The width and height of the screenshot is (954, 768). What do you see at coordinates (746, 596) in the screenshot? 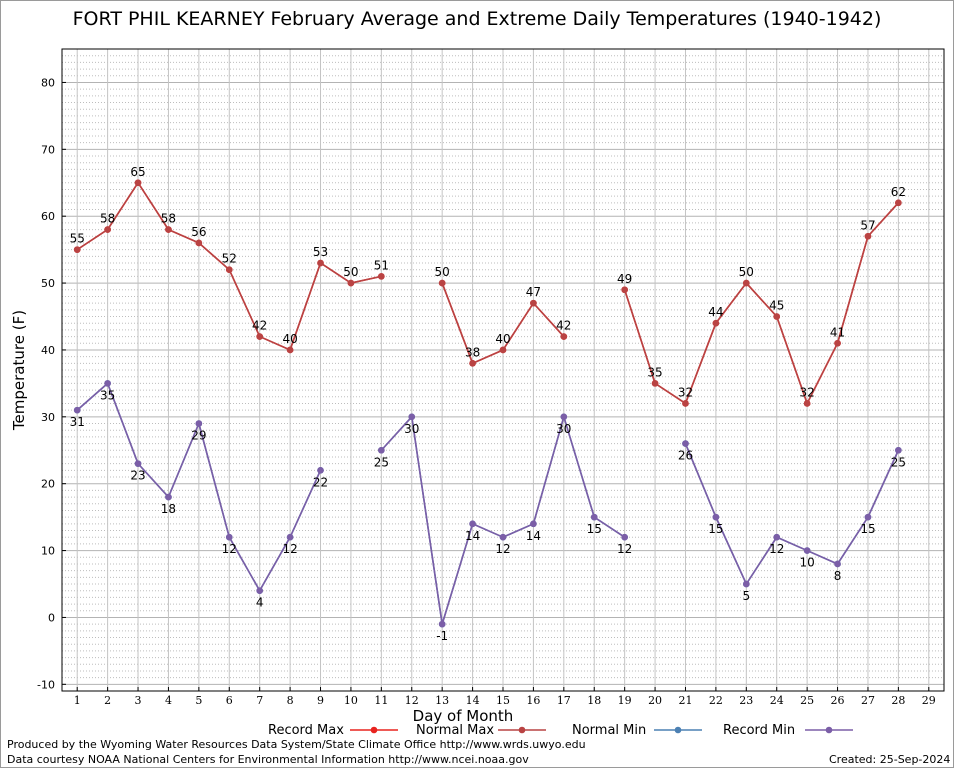
I see `min-data-label: 5` at bounding box center [746, 596].